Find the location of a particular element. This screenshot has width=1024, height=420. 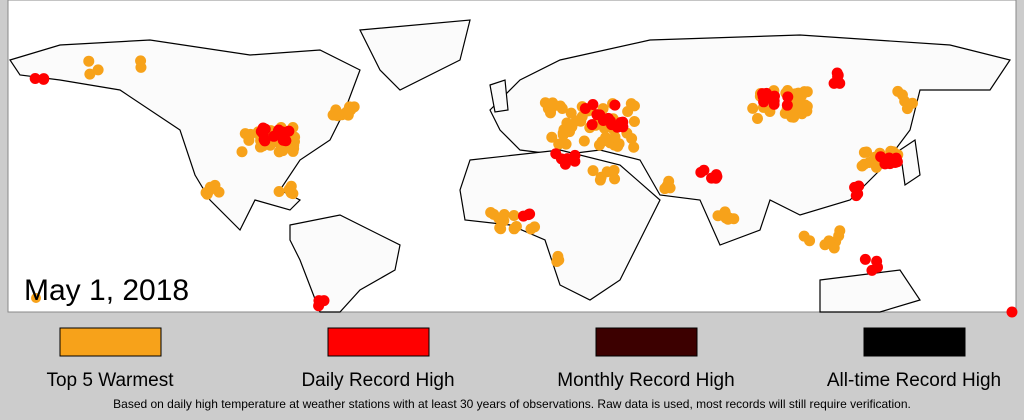

britain is located at coordinates (499, 96).